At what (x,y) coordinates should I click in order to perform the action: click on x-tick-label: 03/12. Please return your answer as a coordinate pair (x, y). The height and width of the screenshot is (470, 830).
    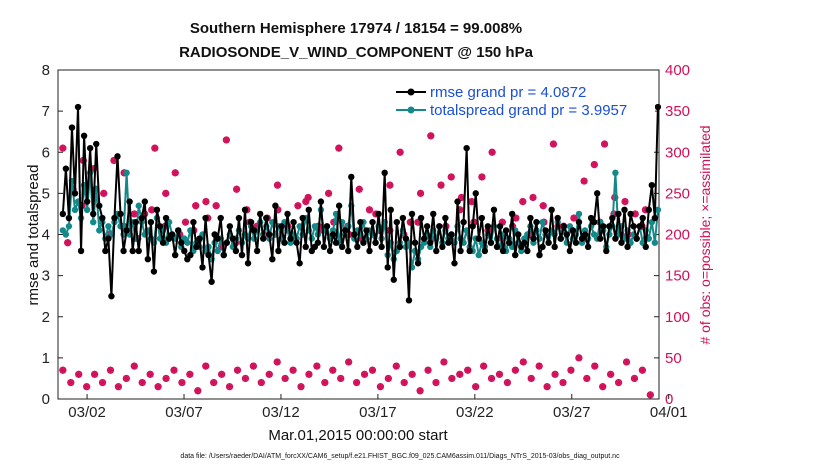
    Looking at the image, I should click on (281, 412).